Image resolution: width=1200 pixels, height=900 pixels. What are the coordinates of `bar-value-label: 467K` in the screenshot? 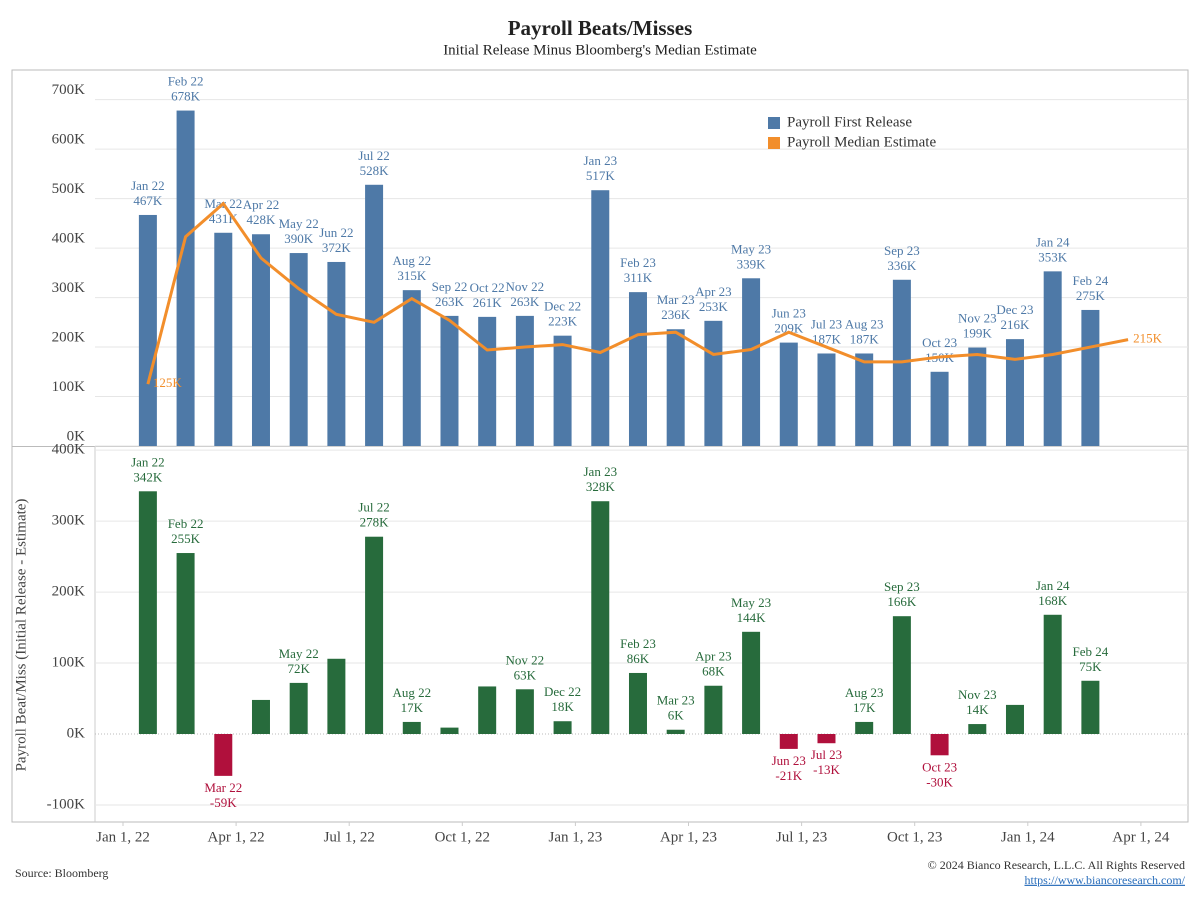 It's located at (148, 200).